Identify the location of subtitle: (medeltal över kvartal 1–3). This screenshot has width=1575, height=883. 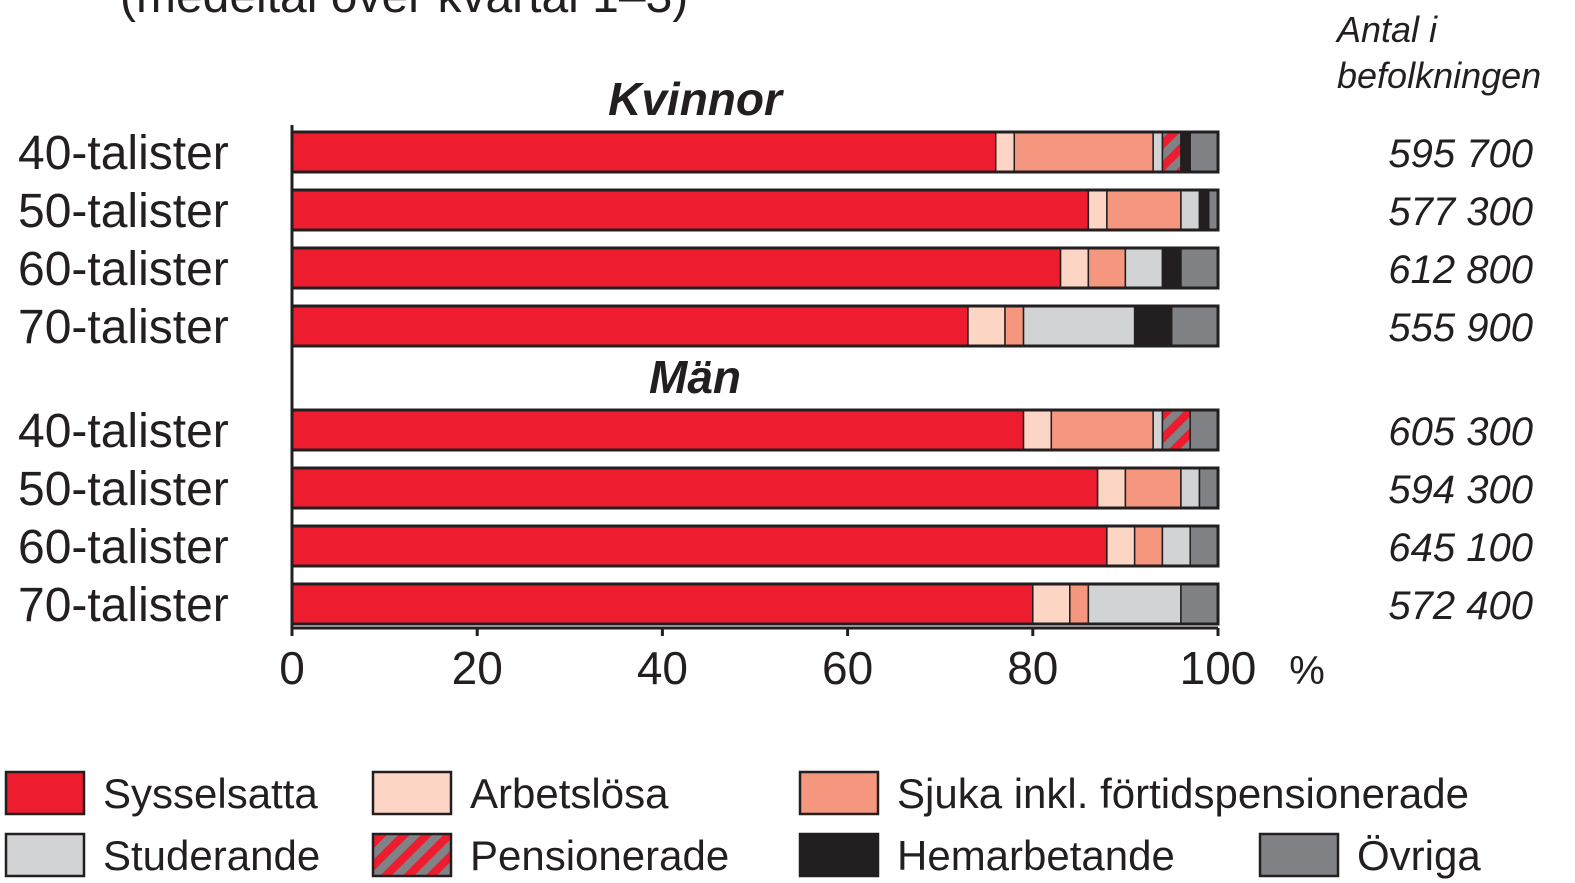
(404, 11).